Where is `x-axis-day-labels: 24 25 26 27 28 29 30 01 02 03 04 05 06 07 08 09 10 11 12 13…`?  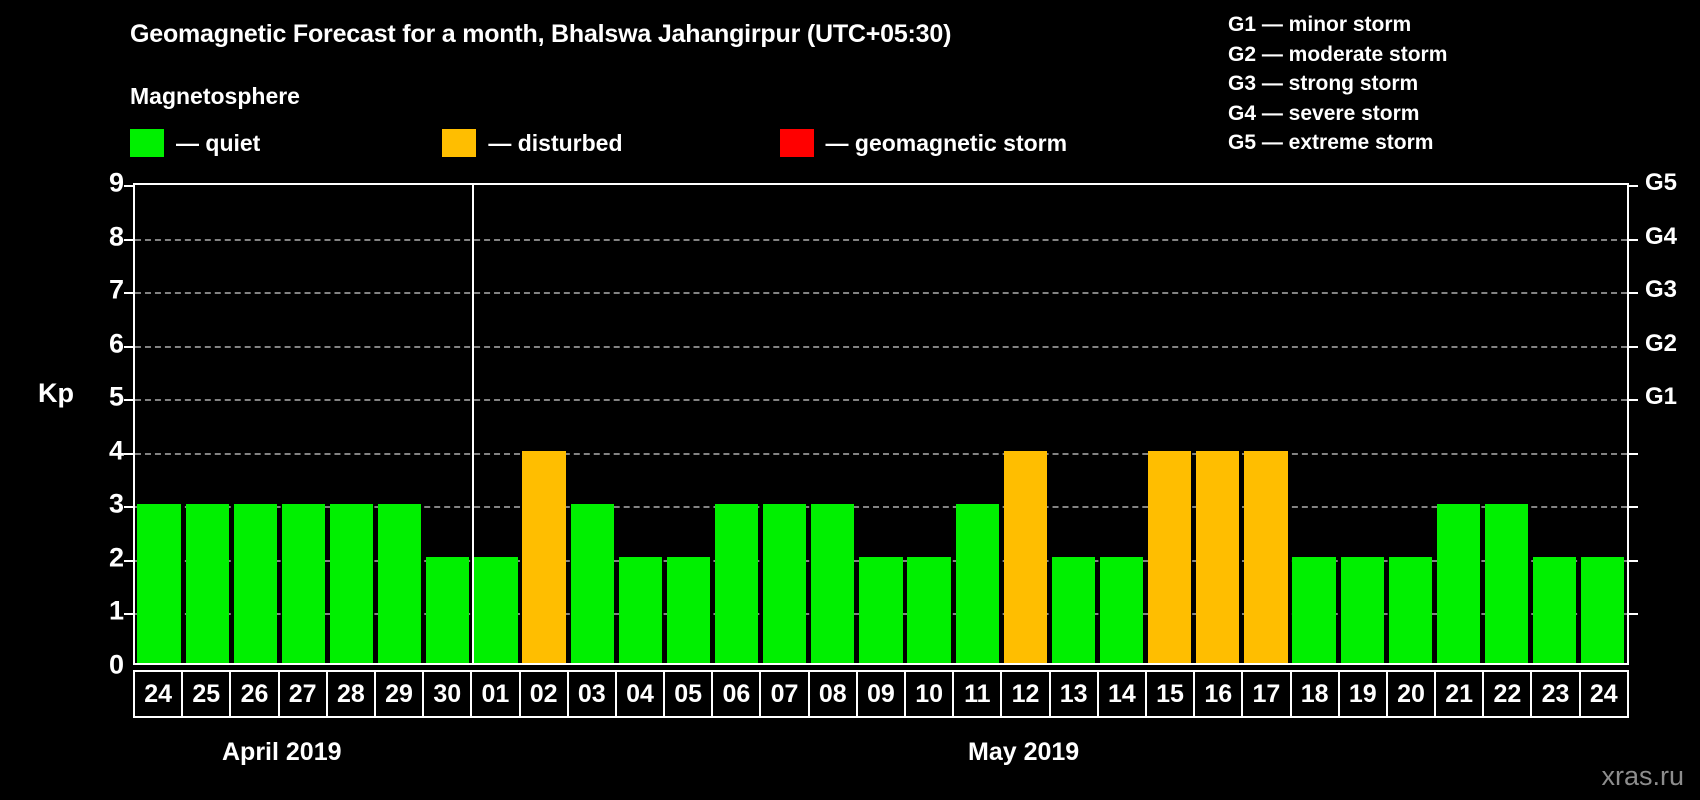
x-axis-day-labels: 24 25 26 27 28 29 30 01 02 03 04 05 06 07 08 09 10 11 12 13… is located at coordinates (881, 694).